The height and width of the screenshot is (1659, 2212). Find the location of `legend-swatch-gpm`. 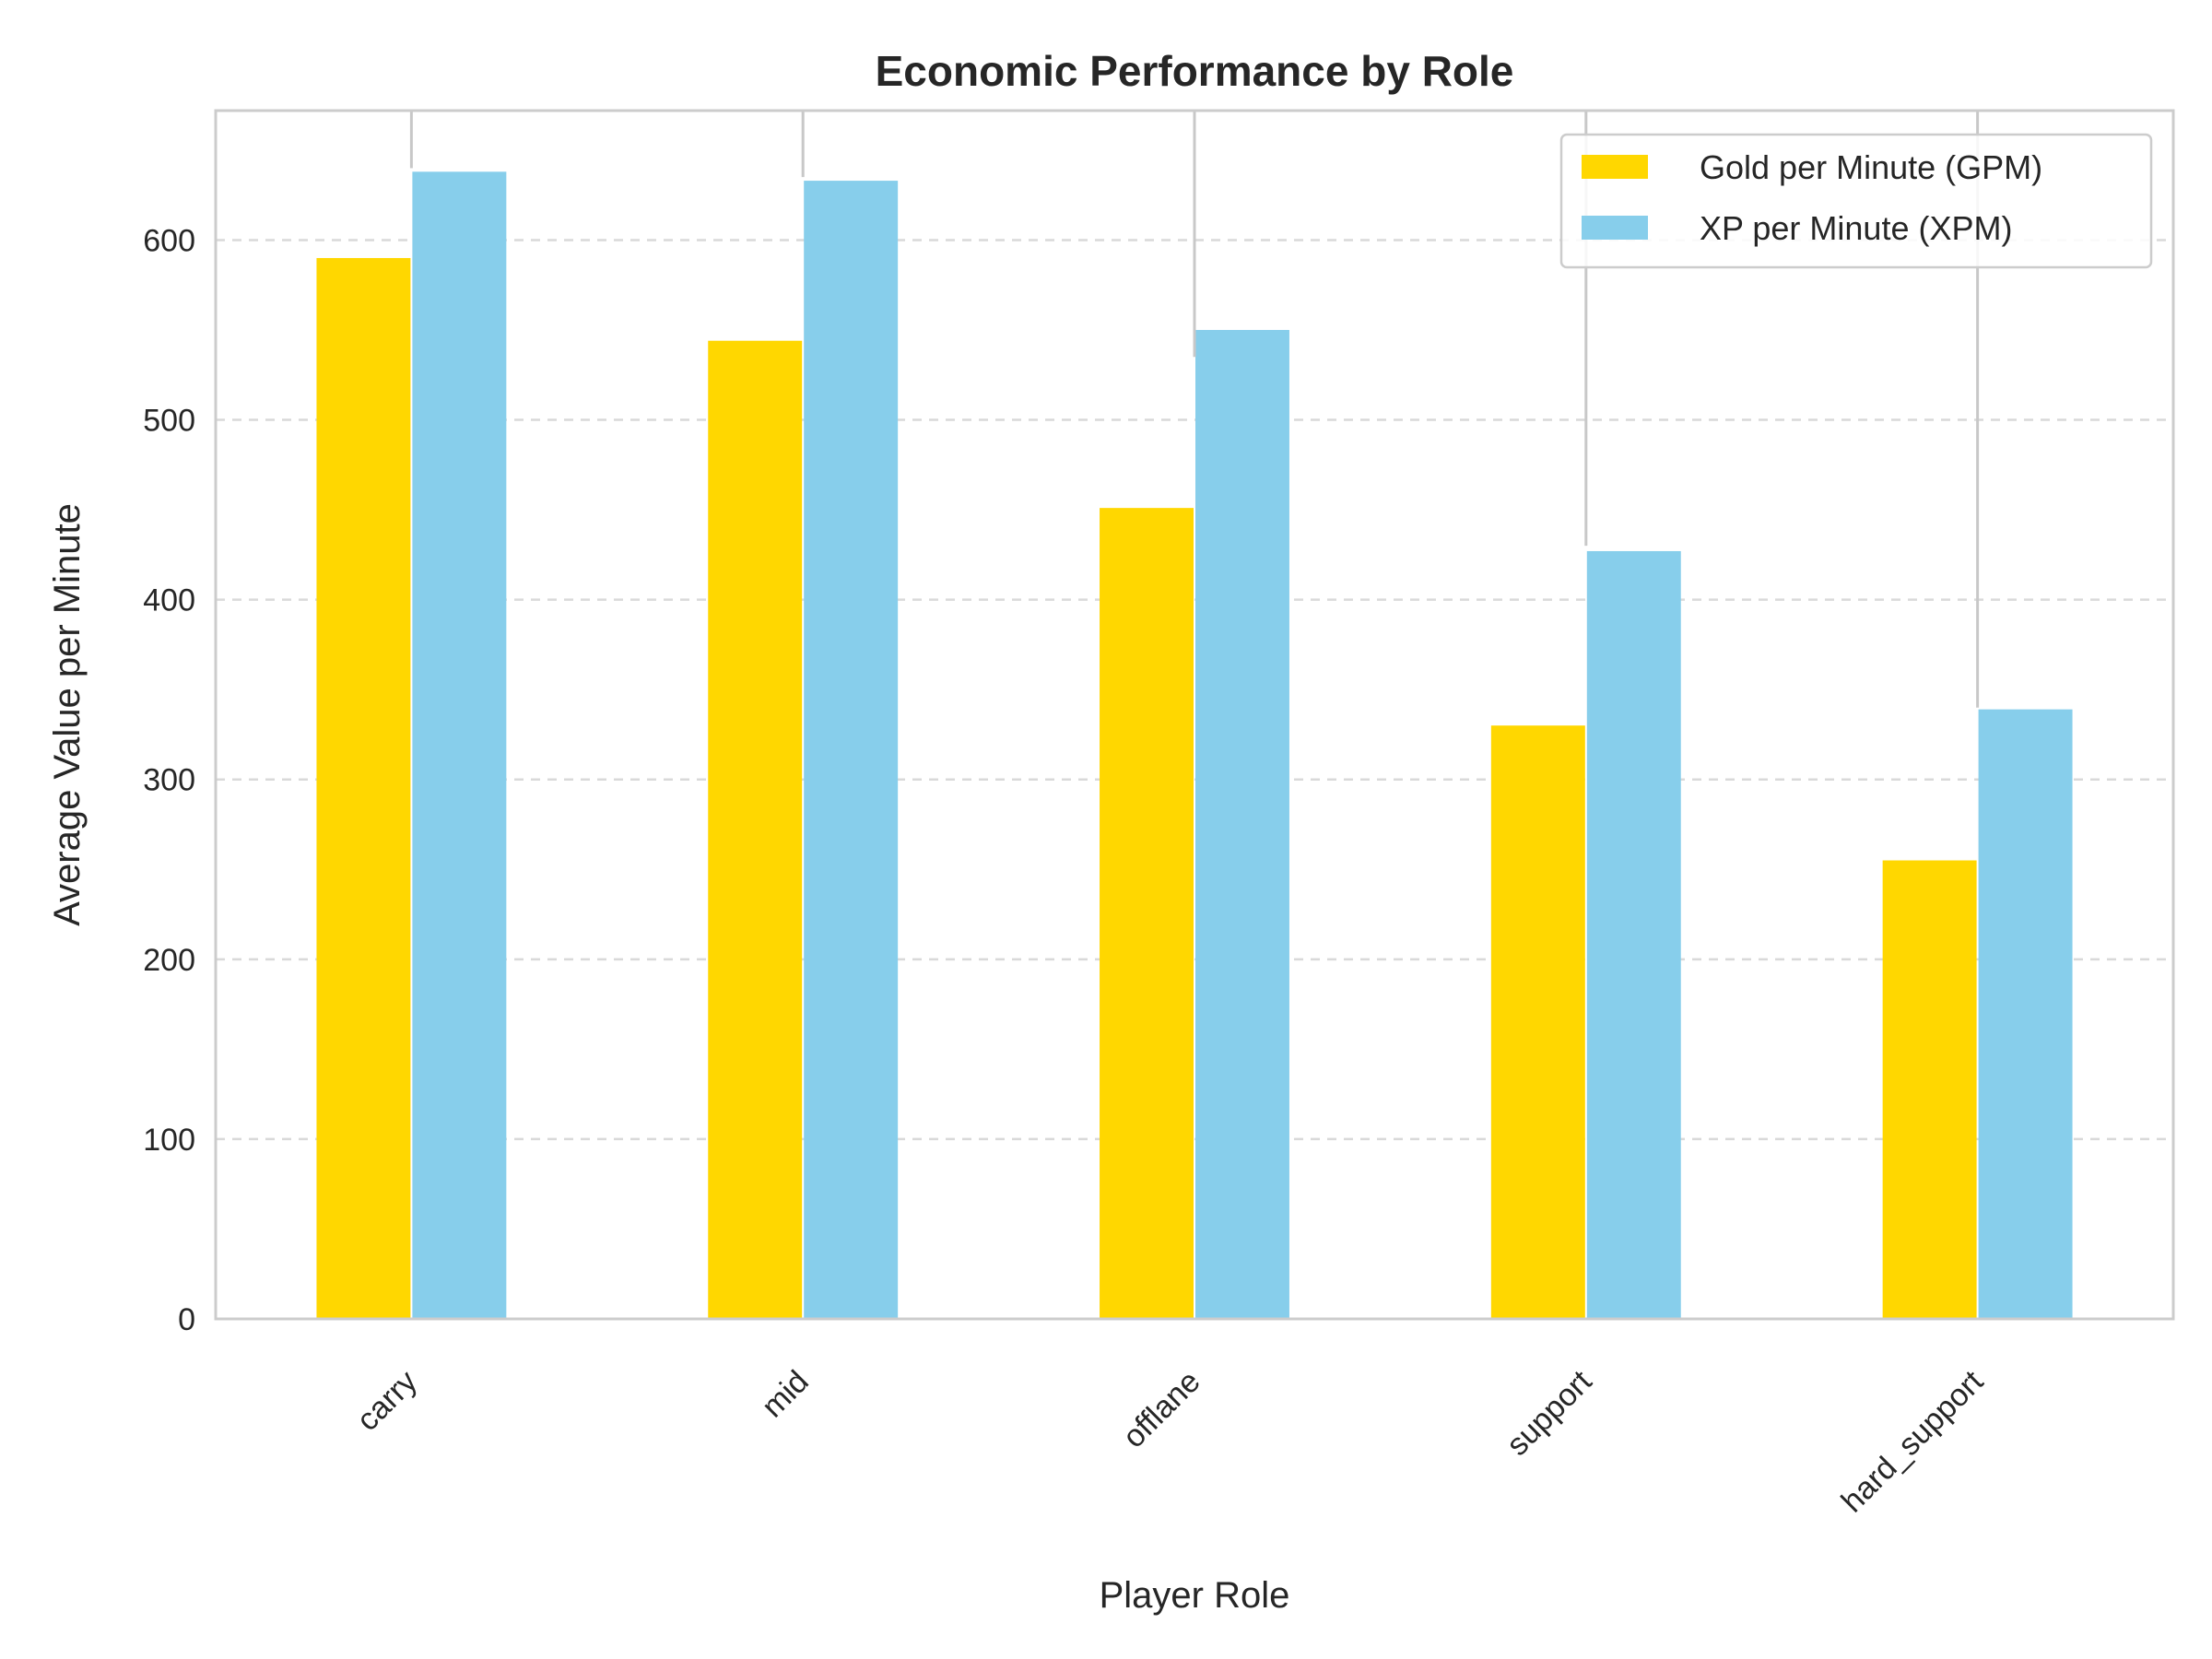

legend-swatch-gpm is located at coordinates (1615, 167).